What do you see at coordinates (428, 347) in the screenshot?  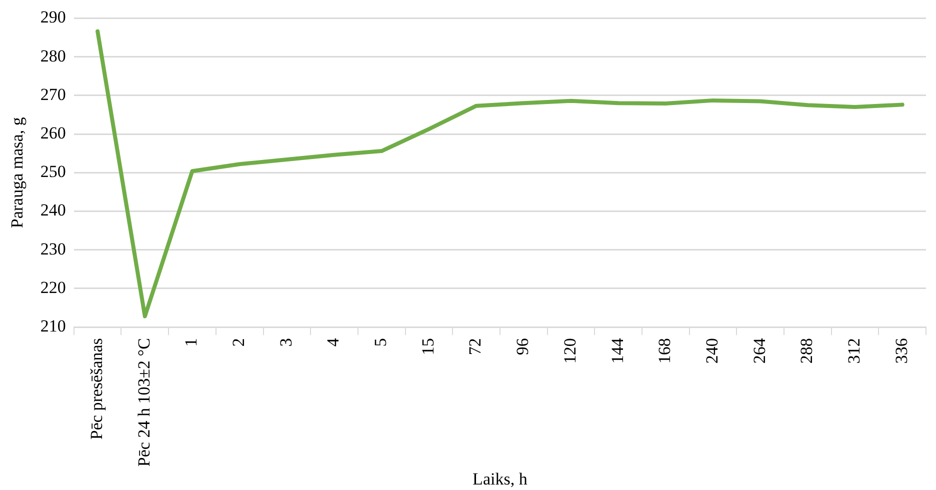 I see `x-tick-label: 15` at bounding box center [428, 347].